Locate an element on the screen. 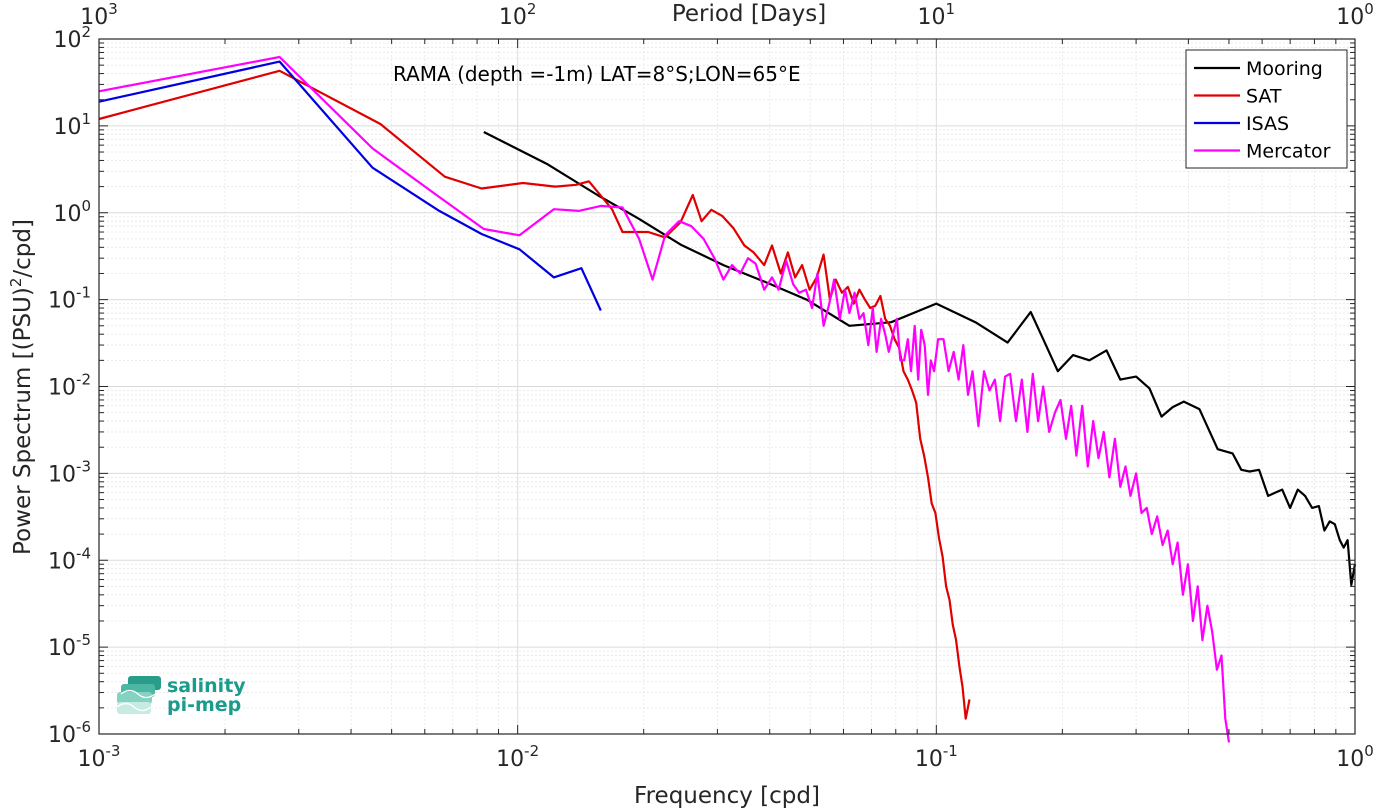  y-tick-label: 10⁻² is located at coordinates (69, 386).